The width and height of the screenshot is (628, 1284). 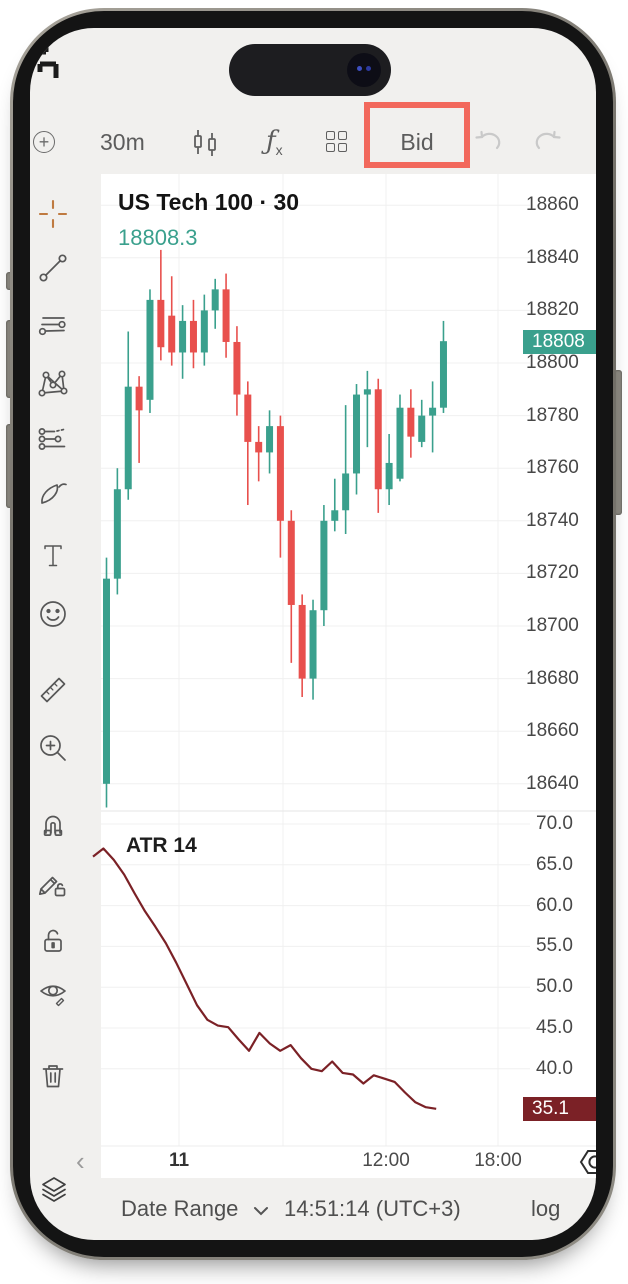 What do you see at coordinates (313, 101) in the screenshot?
I see `top-toolbar: + 30m ƒx Bid` at bounding box center [313, 101].